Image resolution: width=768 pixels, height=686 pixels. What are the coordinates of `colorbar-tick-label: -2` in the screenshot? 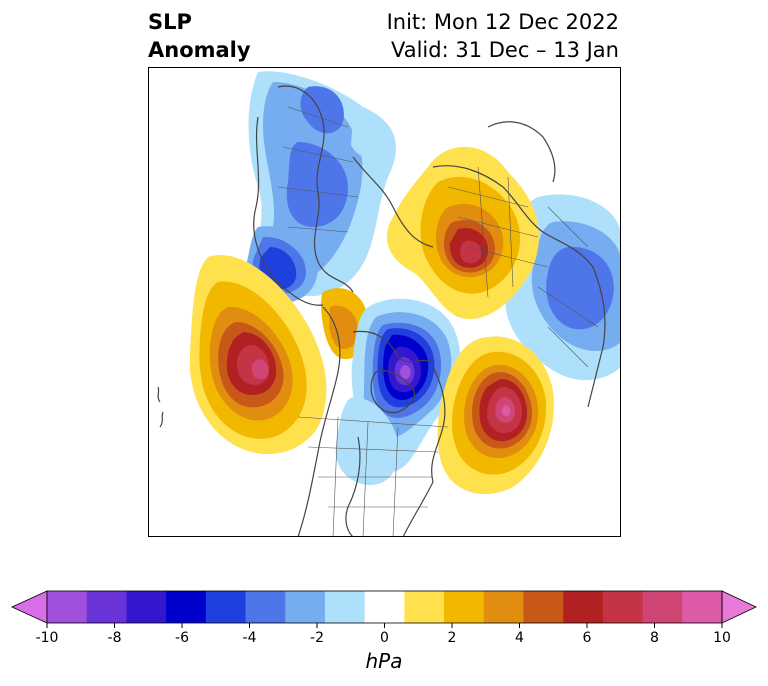 It's located at (317, 638).